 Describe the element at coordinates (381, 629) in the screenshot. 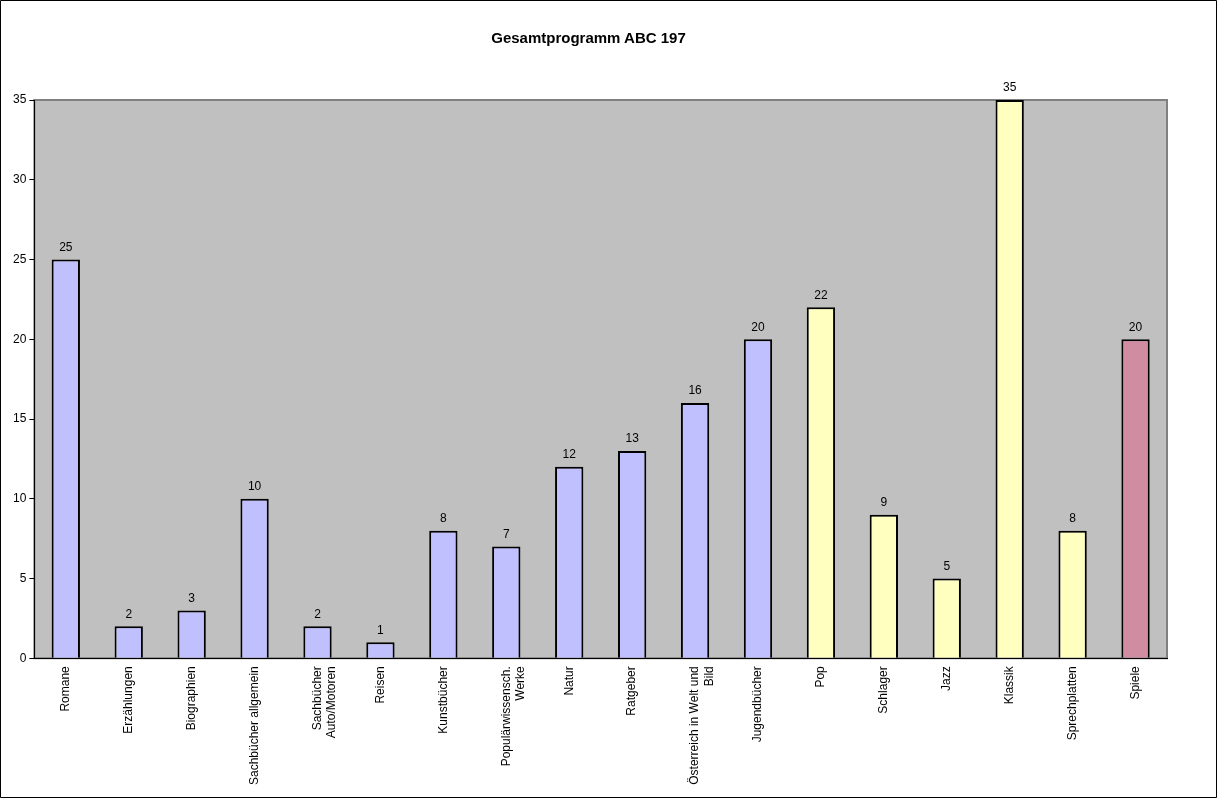

I see `data-label: 1` at that location.